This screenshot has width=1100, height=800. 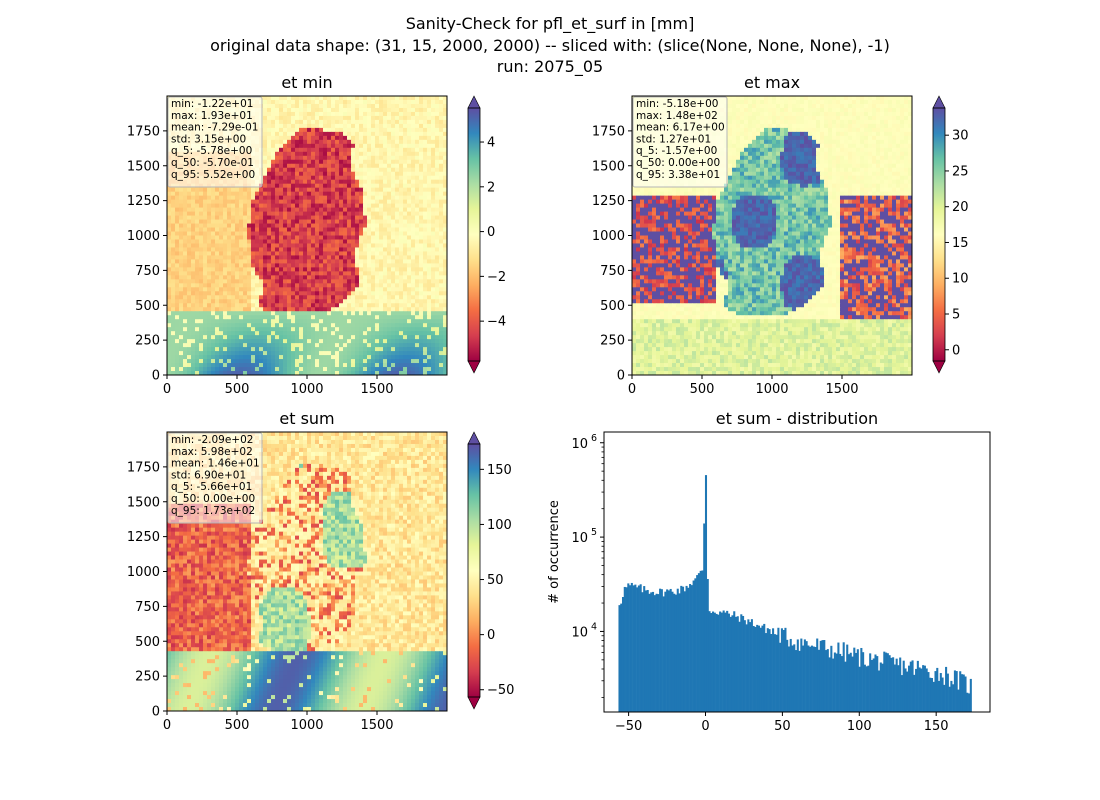 I want to click on colorbar-tick-label: 15, so click(x=960, y=243).